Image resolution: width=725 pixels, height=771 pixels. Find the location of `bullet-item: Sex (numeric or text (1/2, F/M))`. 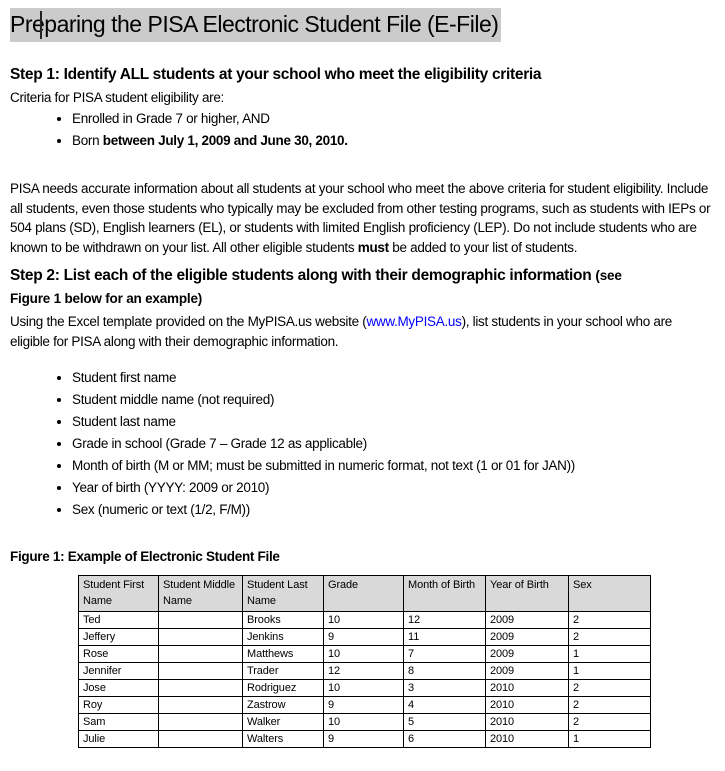

bullet-item: Sex (numeric or text (1/2, F/M)) is located at coordinates (393, 510).